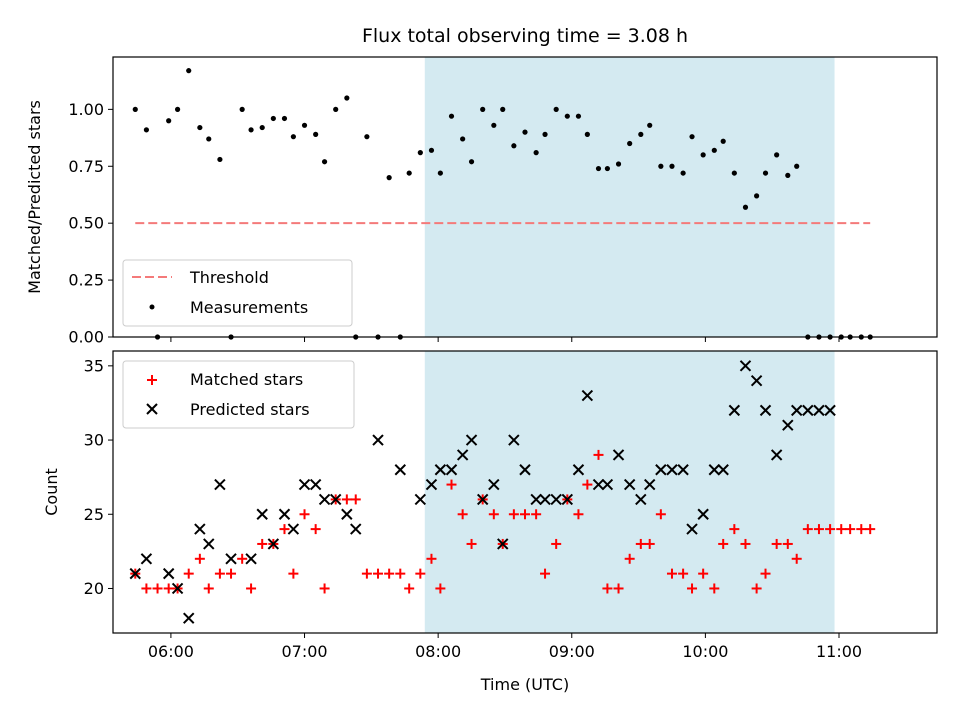  I want to click on top-y-tick-label: 0.50, so click(86, 223).